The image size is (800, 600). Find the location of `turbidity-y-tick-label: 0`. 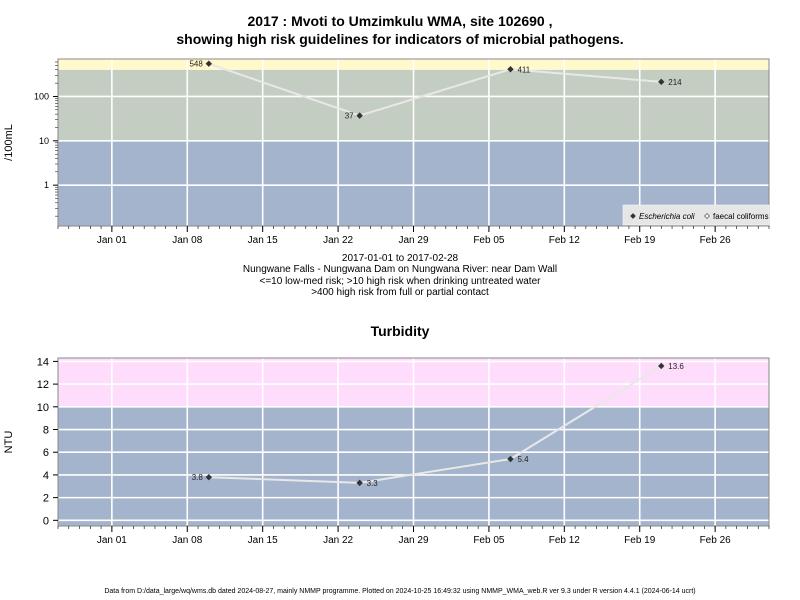

turbidity-y-tick-label: 0 is located at coordinates (46, 521).